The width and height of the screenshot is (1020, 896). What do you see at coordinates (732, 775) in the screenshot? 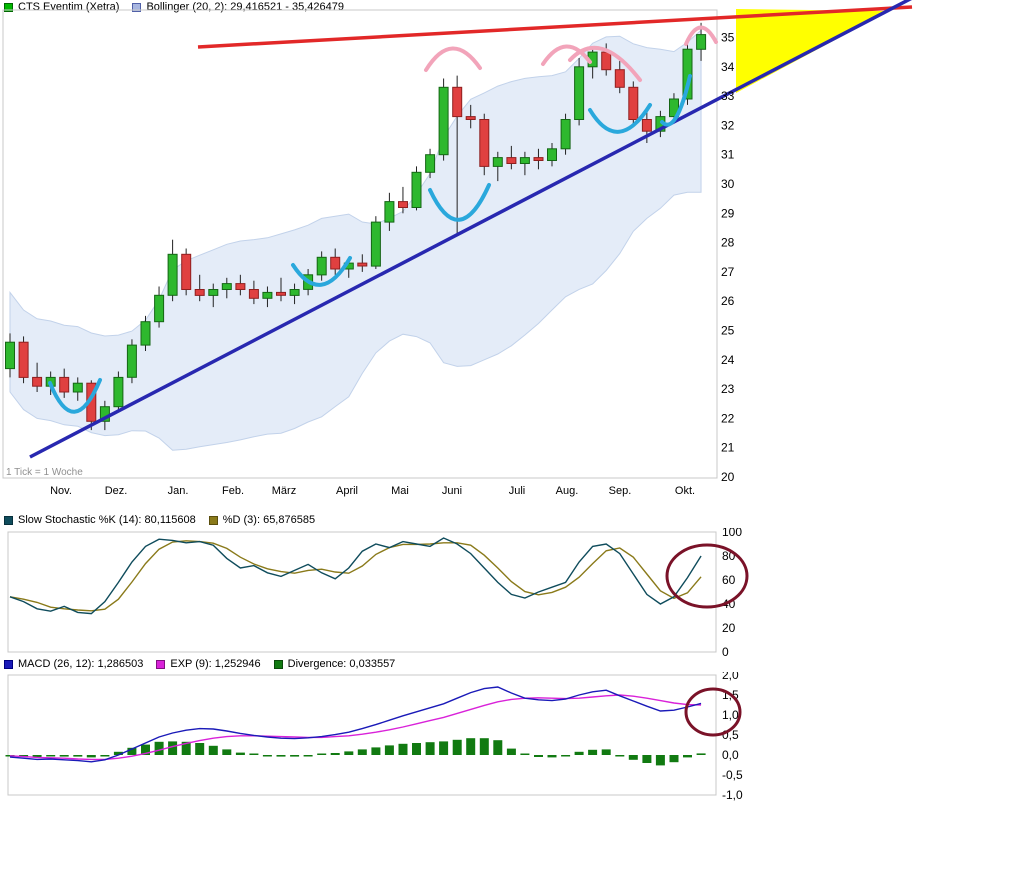
I see `macd-tick-label: -0,5` at bounding box center [732, 775].